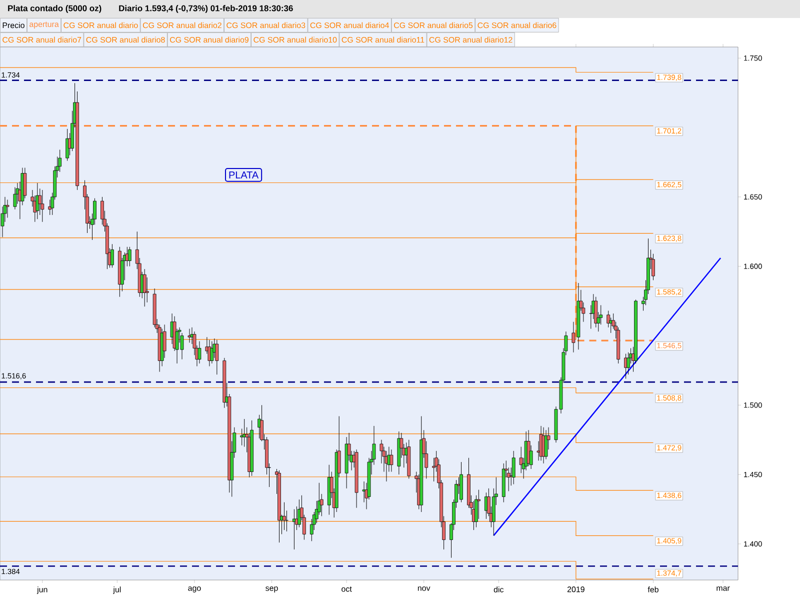 Image resolution: width=800 pixels, height=600 pixels. I want to click on annotation: PLATA, so click(244, 174).